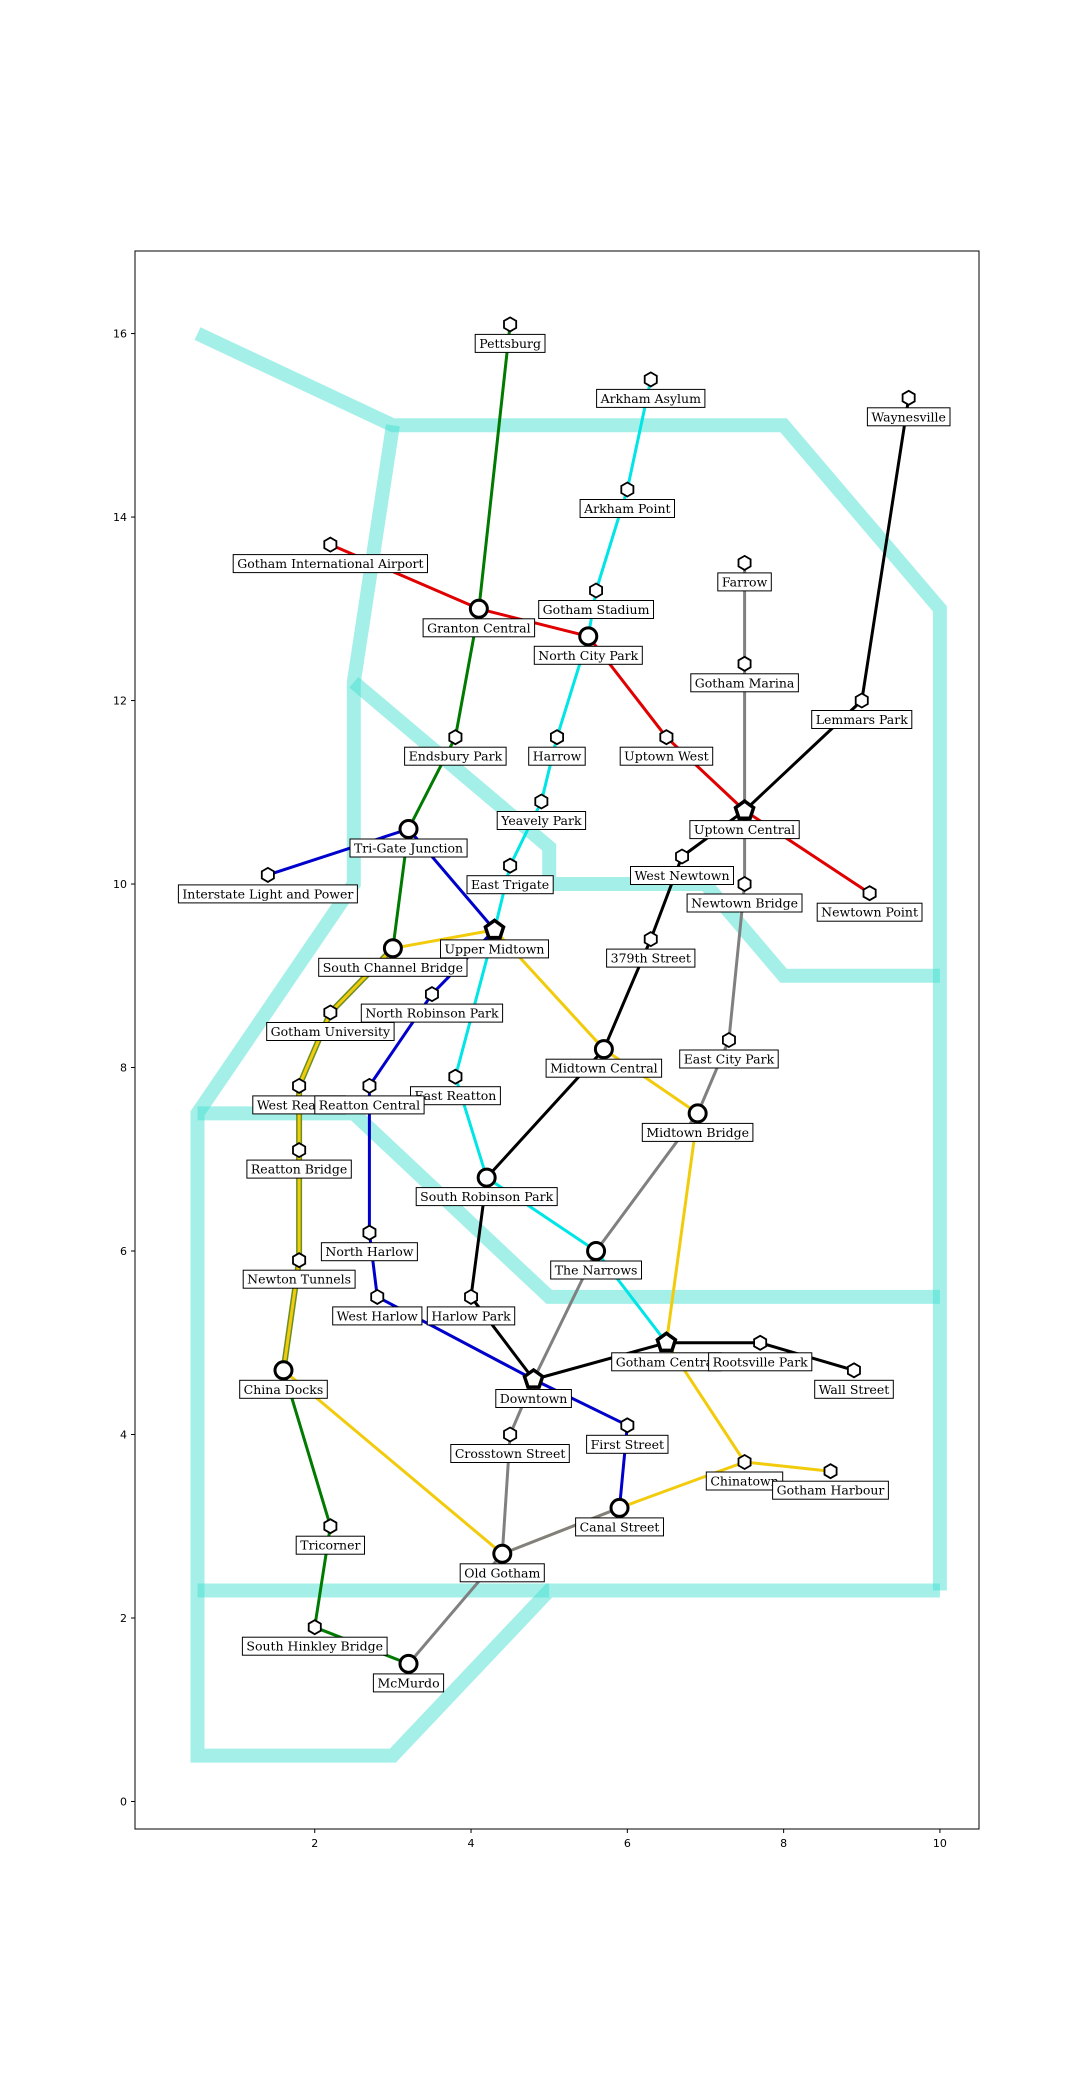 The image size is (1080, 2088). Describe the element at coordinates (604, 1068) in the screenshot. I see `station-label-midtown-central: Midtown Central` at that location.